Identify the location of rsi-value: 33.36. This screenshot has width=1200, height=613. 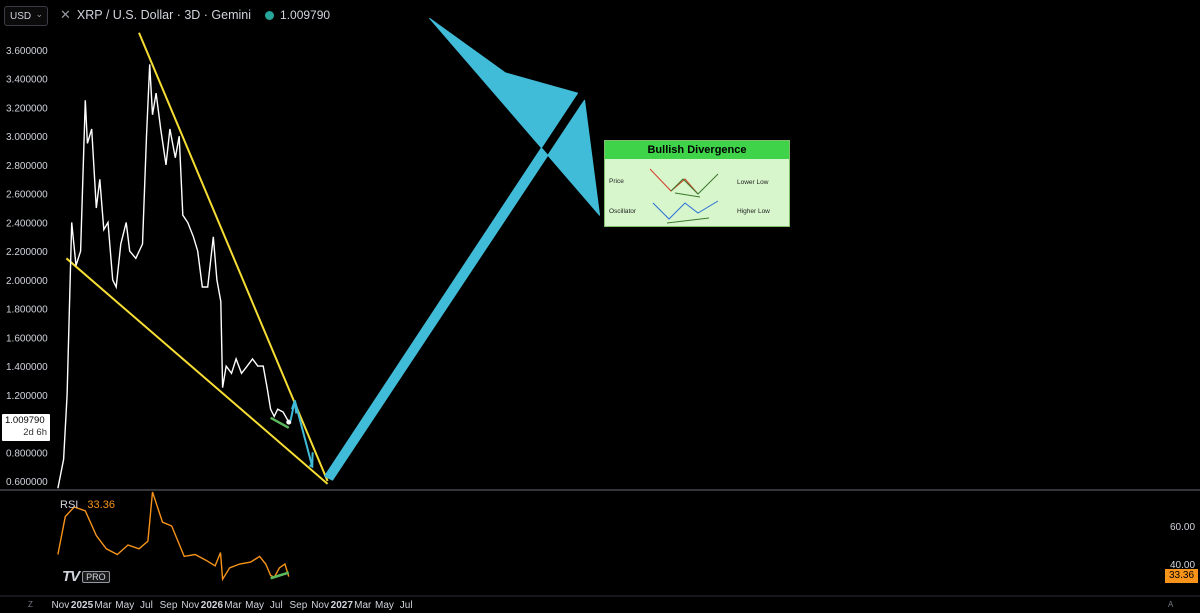
(101, 505).